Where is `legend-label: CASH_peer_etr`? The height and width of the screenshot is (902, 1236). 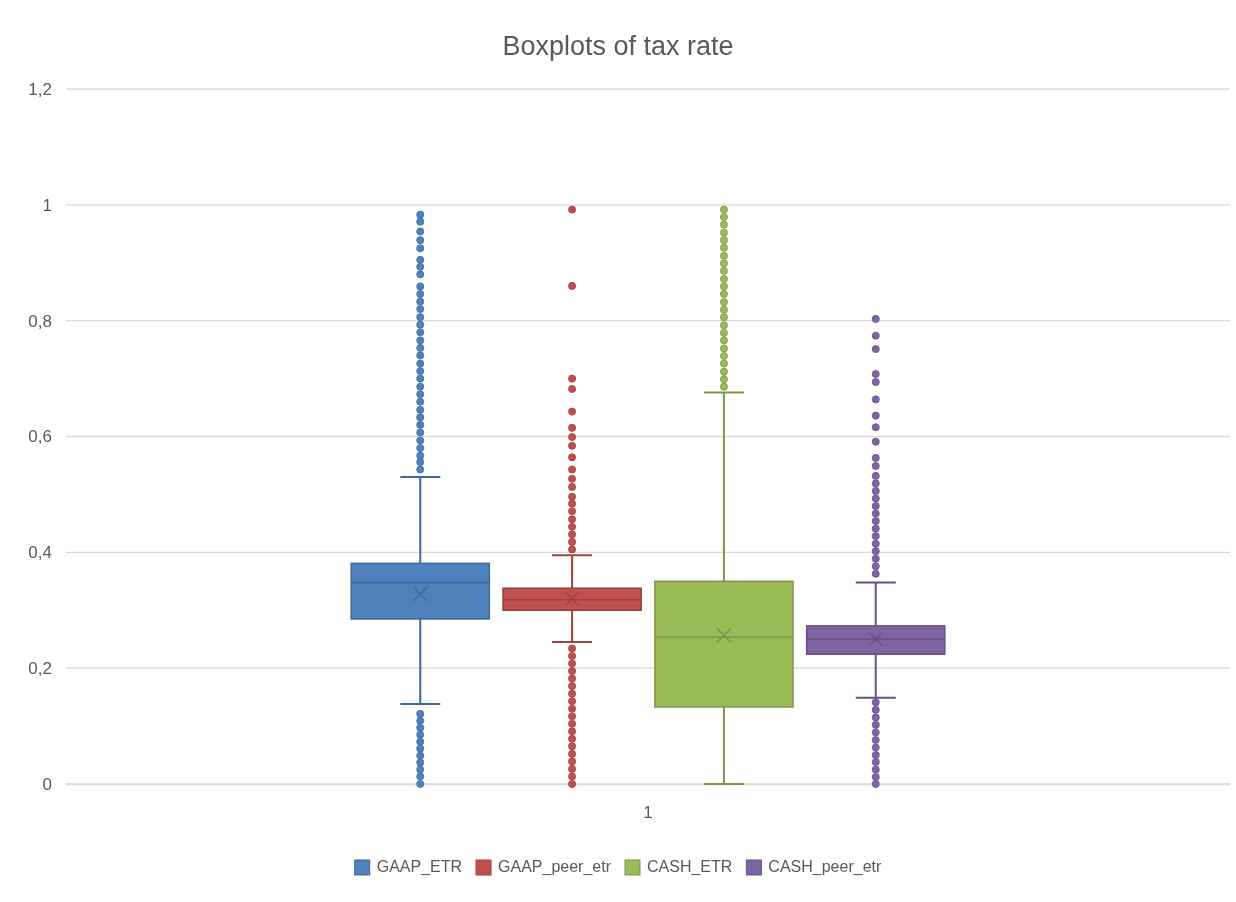
legend-label: CASH_peer_etr is located at coordinates (825, 867).